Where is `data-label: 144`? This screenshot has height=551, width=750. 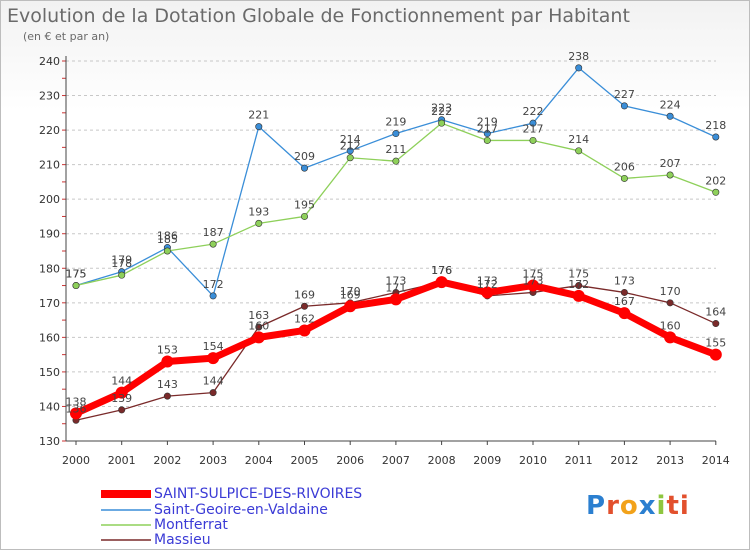 data-label: 144 is located at coordinates (213, 381).